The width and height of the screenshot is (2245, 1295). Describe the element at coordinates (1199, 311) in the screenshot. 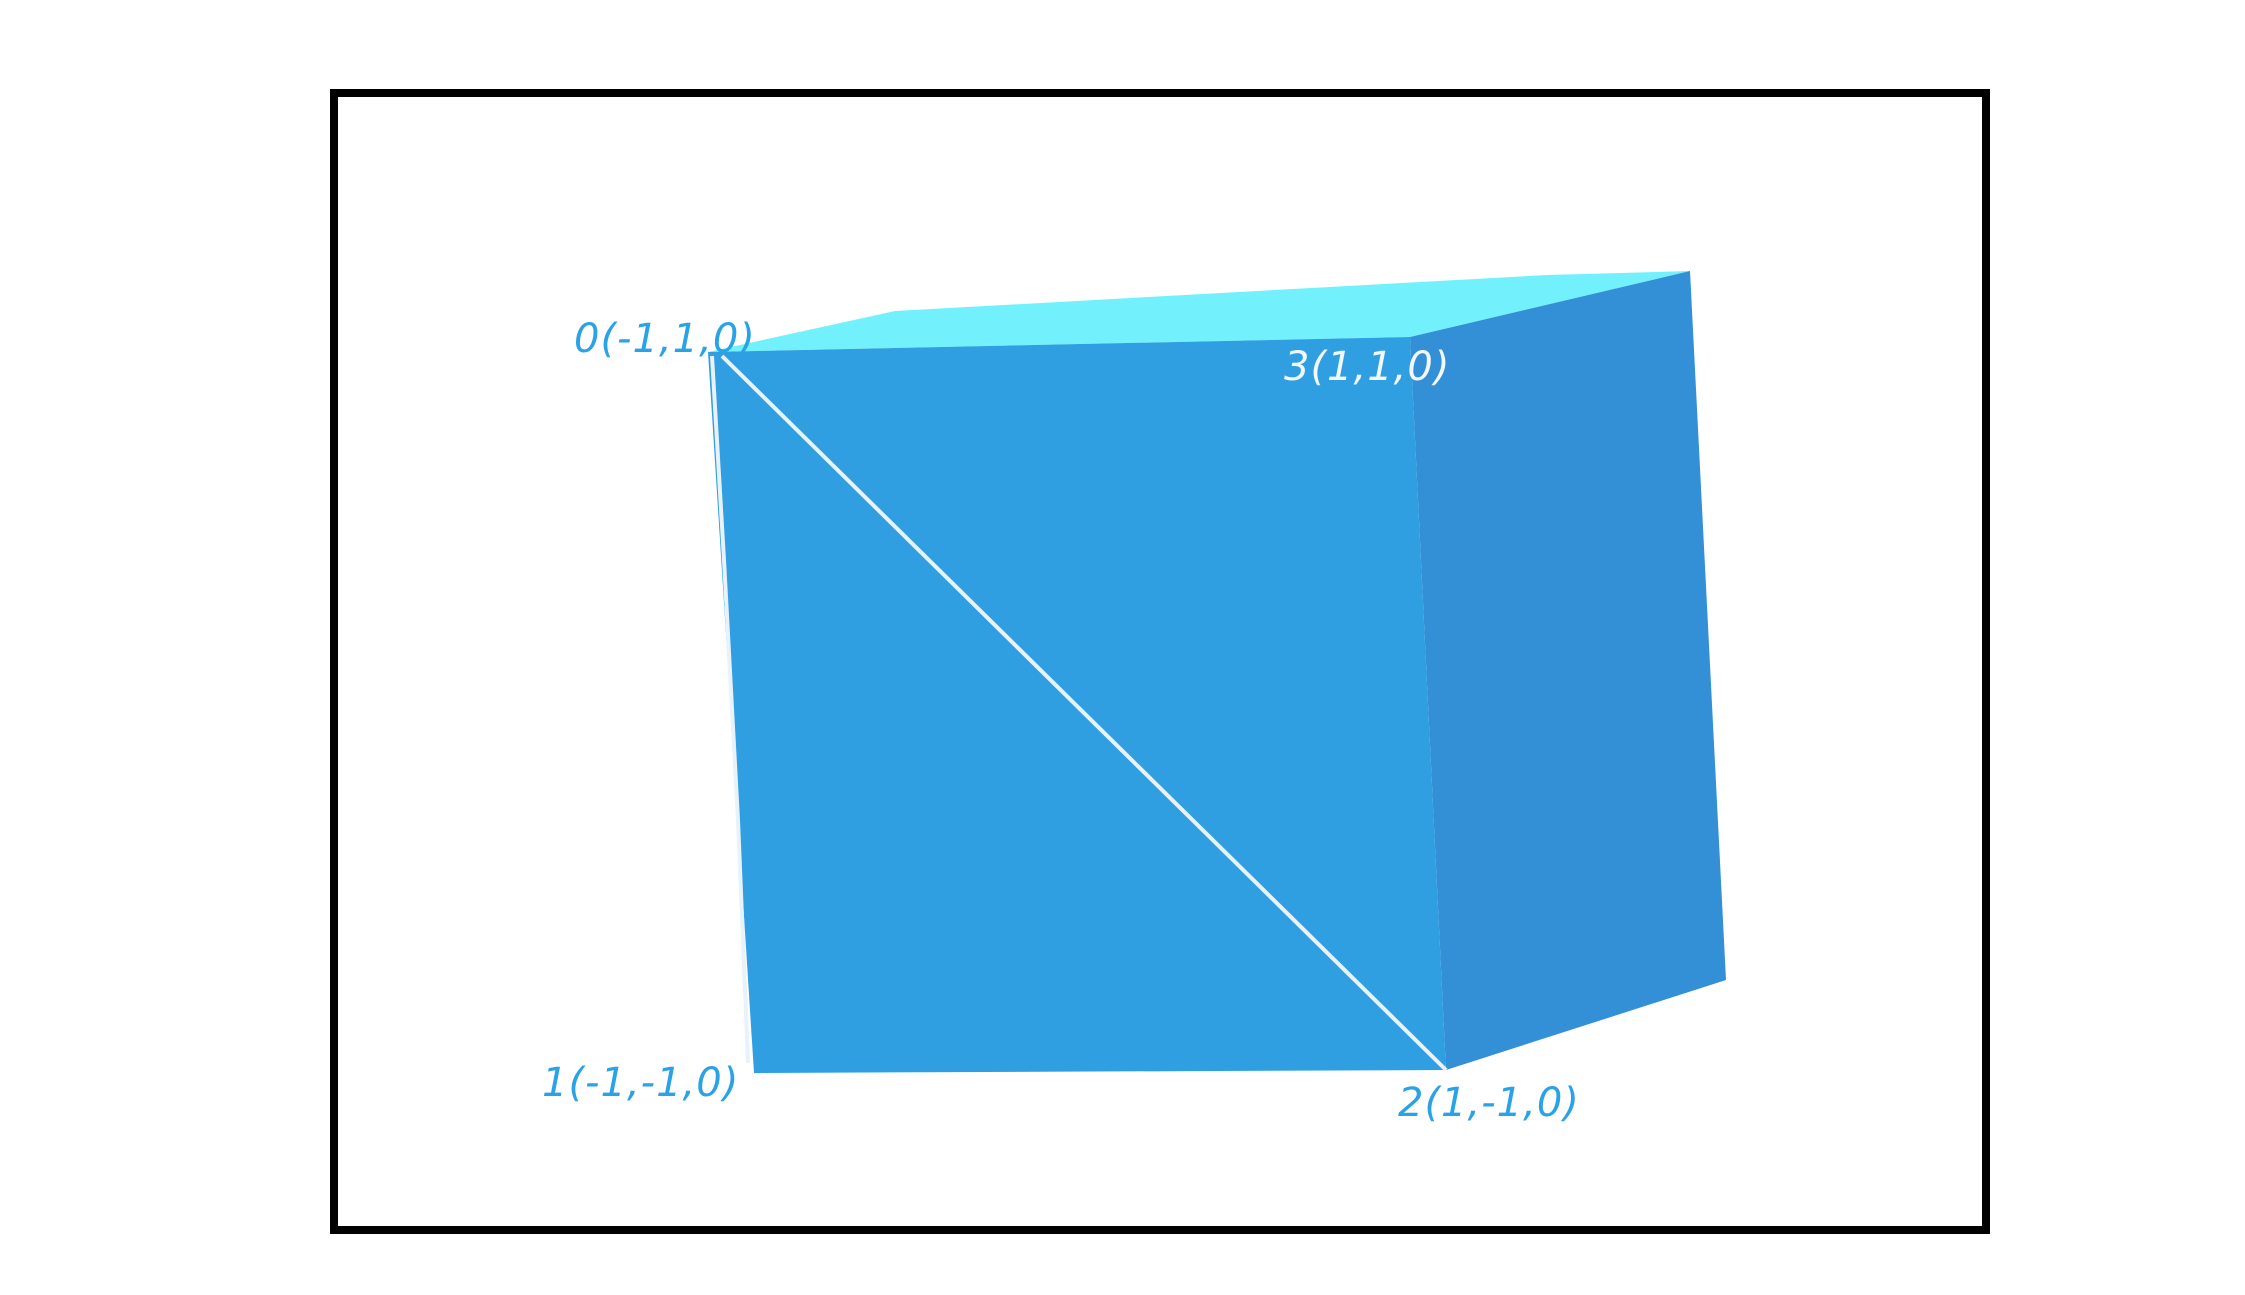

I see `cube-top-face` at that location.